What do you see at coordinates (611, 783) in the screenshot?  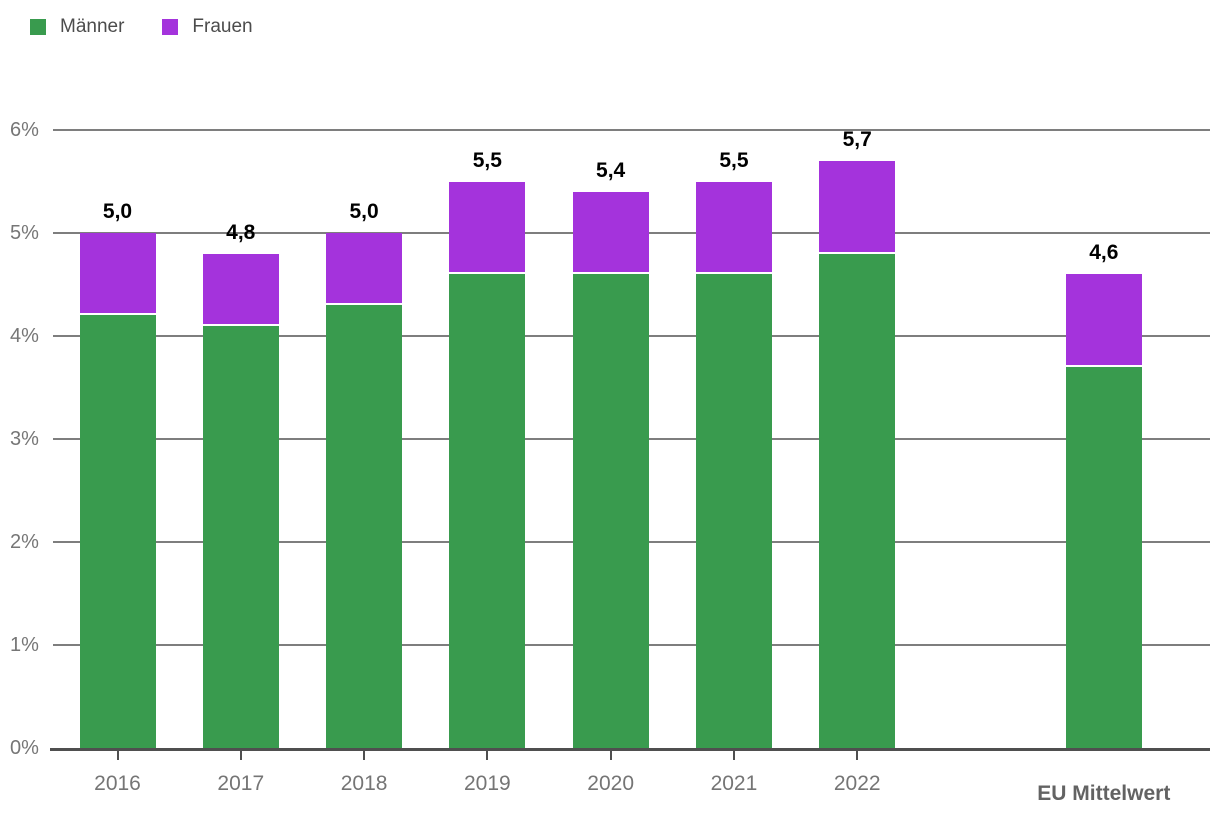 I see `x-axis-label: 2020` at bounding box center [611, 783].